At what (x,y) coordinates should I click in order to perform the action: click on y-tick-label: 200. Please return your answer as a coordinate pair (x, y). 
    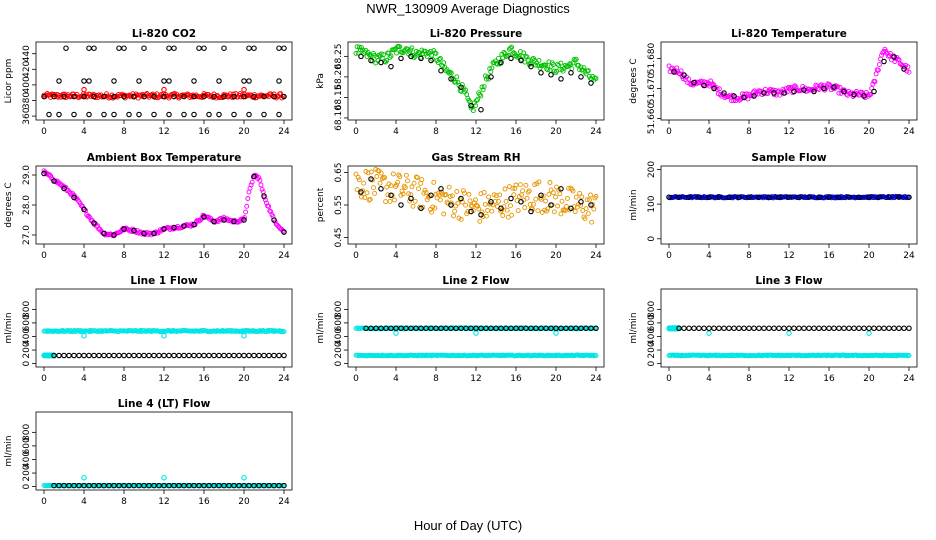
    Looking at the image, I should click on (339, 349).